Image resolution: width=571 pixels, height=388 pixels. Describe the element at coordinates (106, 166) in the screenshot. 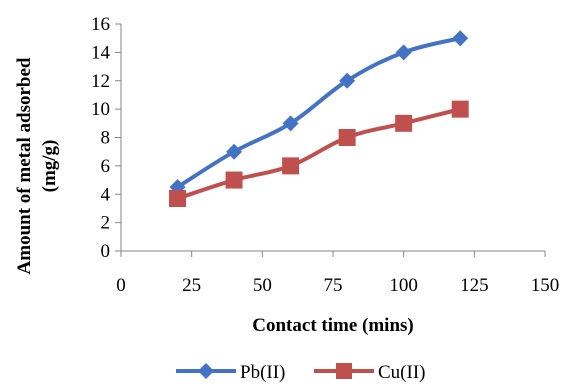

I see `y-tick-label: 6` at that location.